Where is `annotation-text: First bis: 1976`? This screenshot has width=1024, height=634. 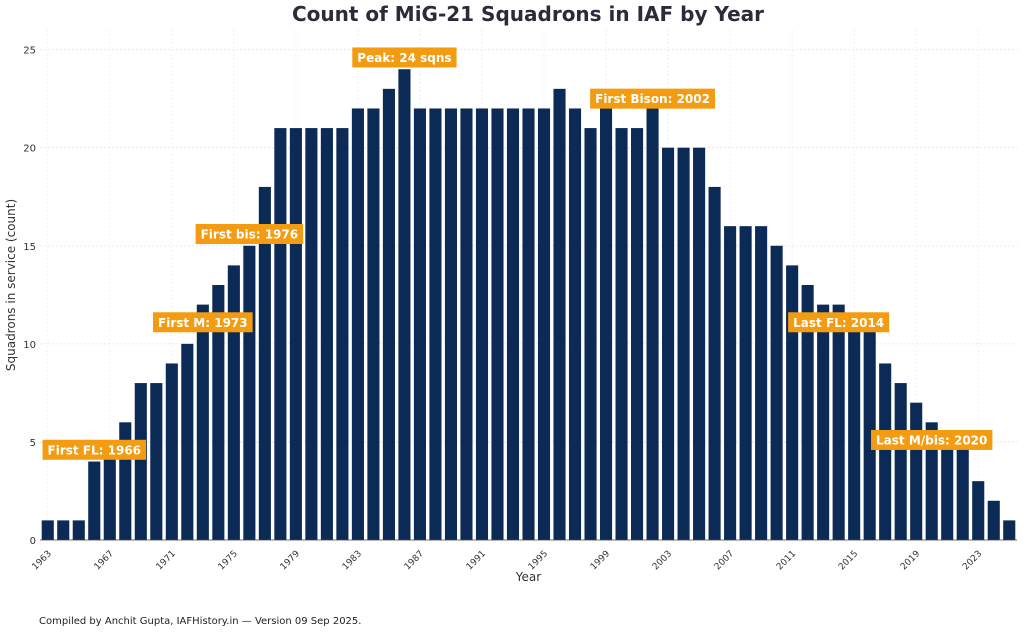 annotation-text: First bis: 1976 is located at coordinates (250, 235).